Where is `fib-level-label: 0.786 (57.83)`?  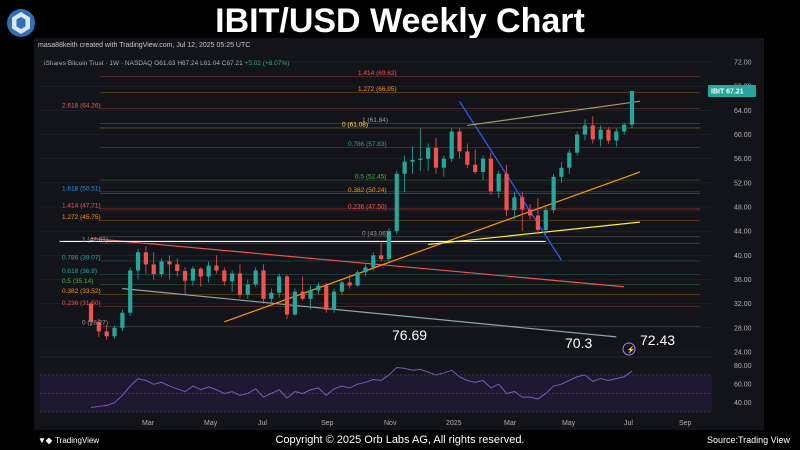
fib-level-label: 0.786 (57.83) is located at coordinates (367, 144).